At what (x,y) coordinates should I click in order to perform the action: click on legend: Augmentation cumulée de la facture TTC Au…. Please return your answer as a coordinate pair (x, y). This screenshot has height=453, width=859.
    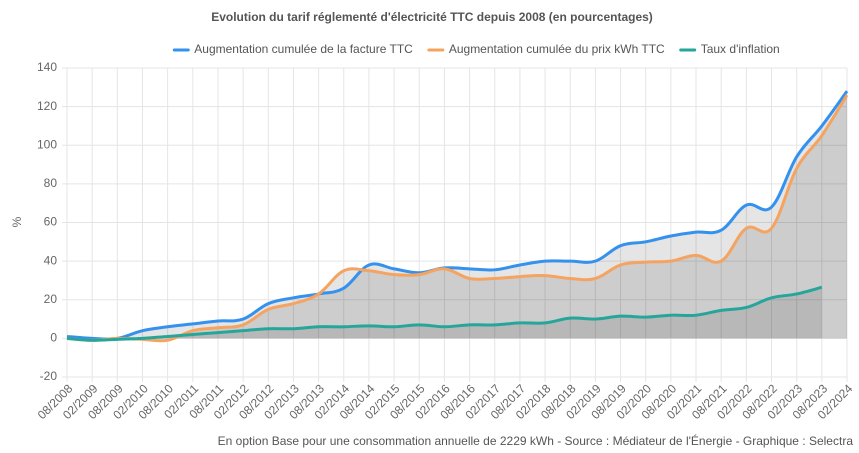
    Looking at the image, I should click on (476, 49).